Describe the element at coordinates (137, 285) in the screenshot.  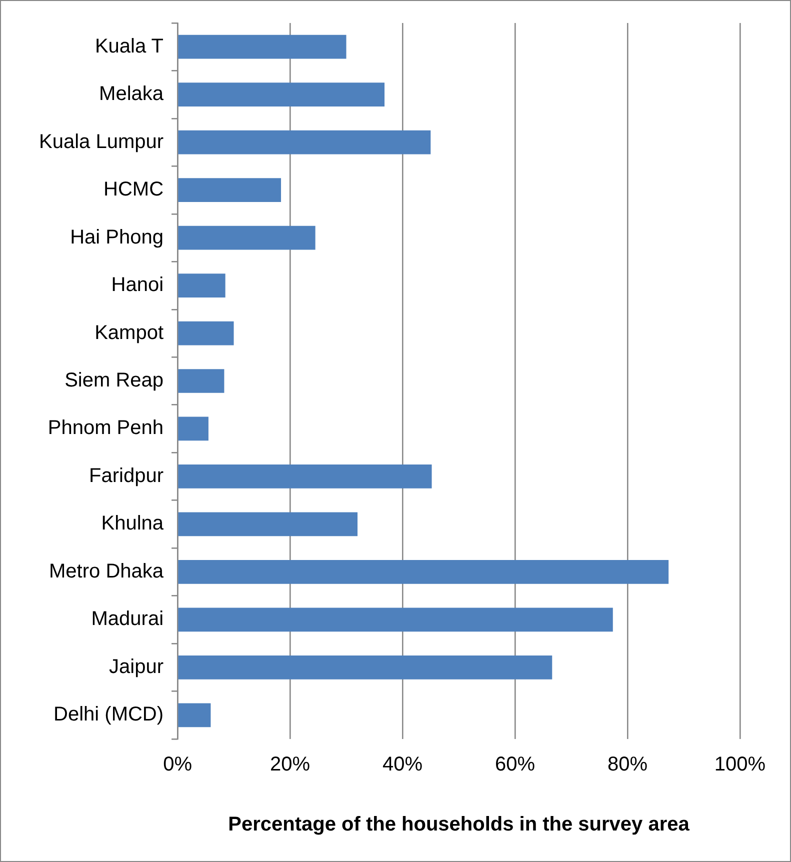
I see `y-tick-label: Hanoi` at that location.